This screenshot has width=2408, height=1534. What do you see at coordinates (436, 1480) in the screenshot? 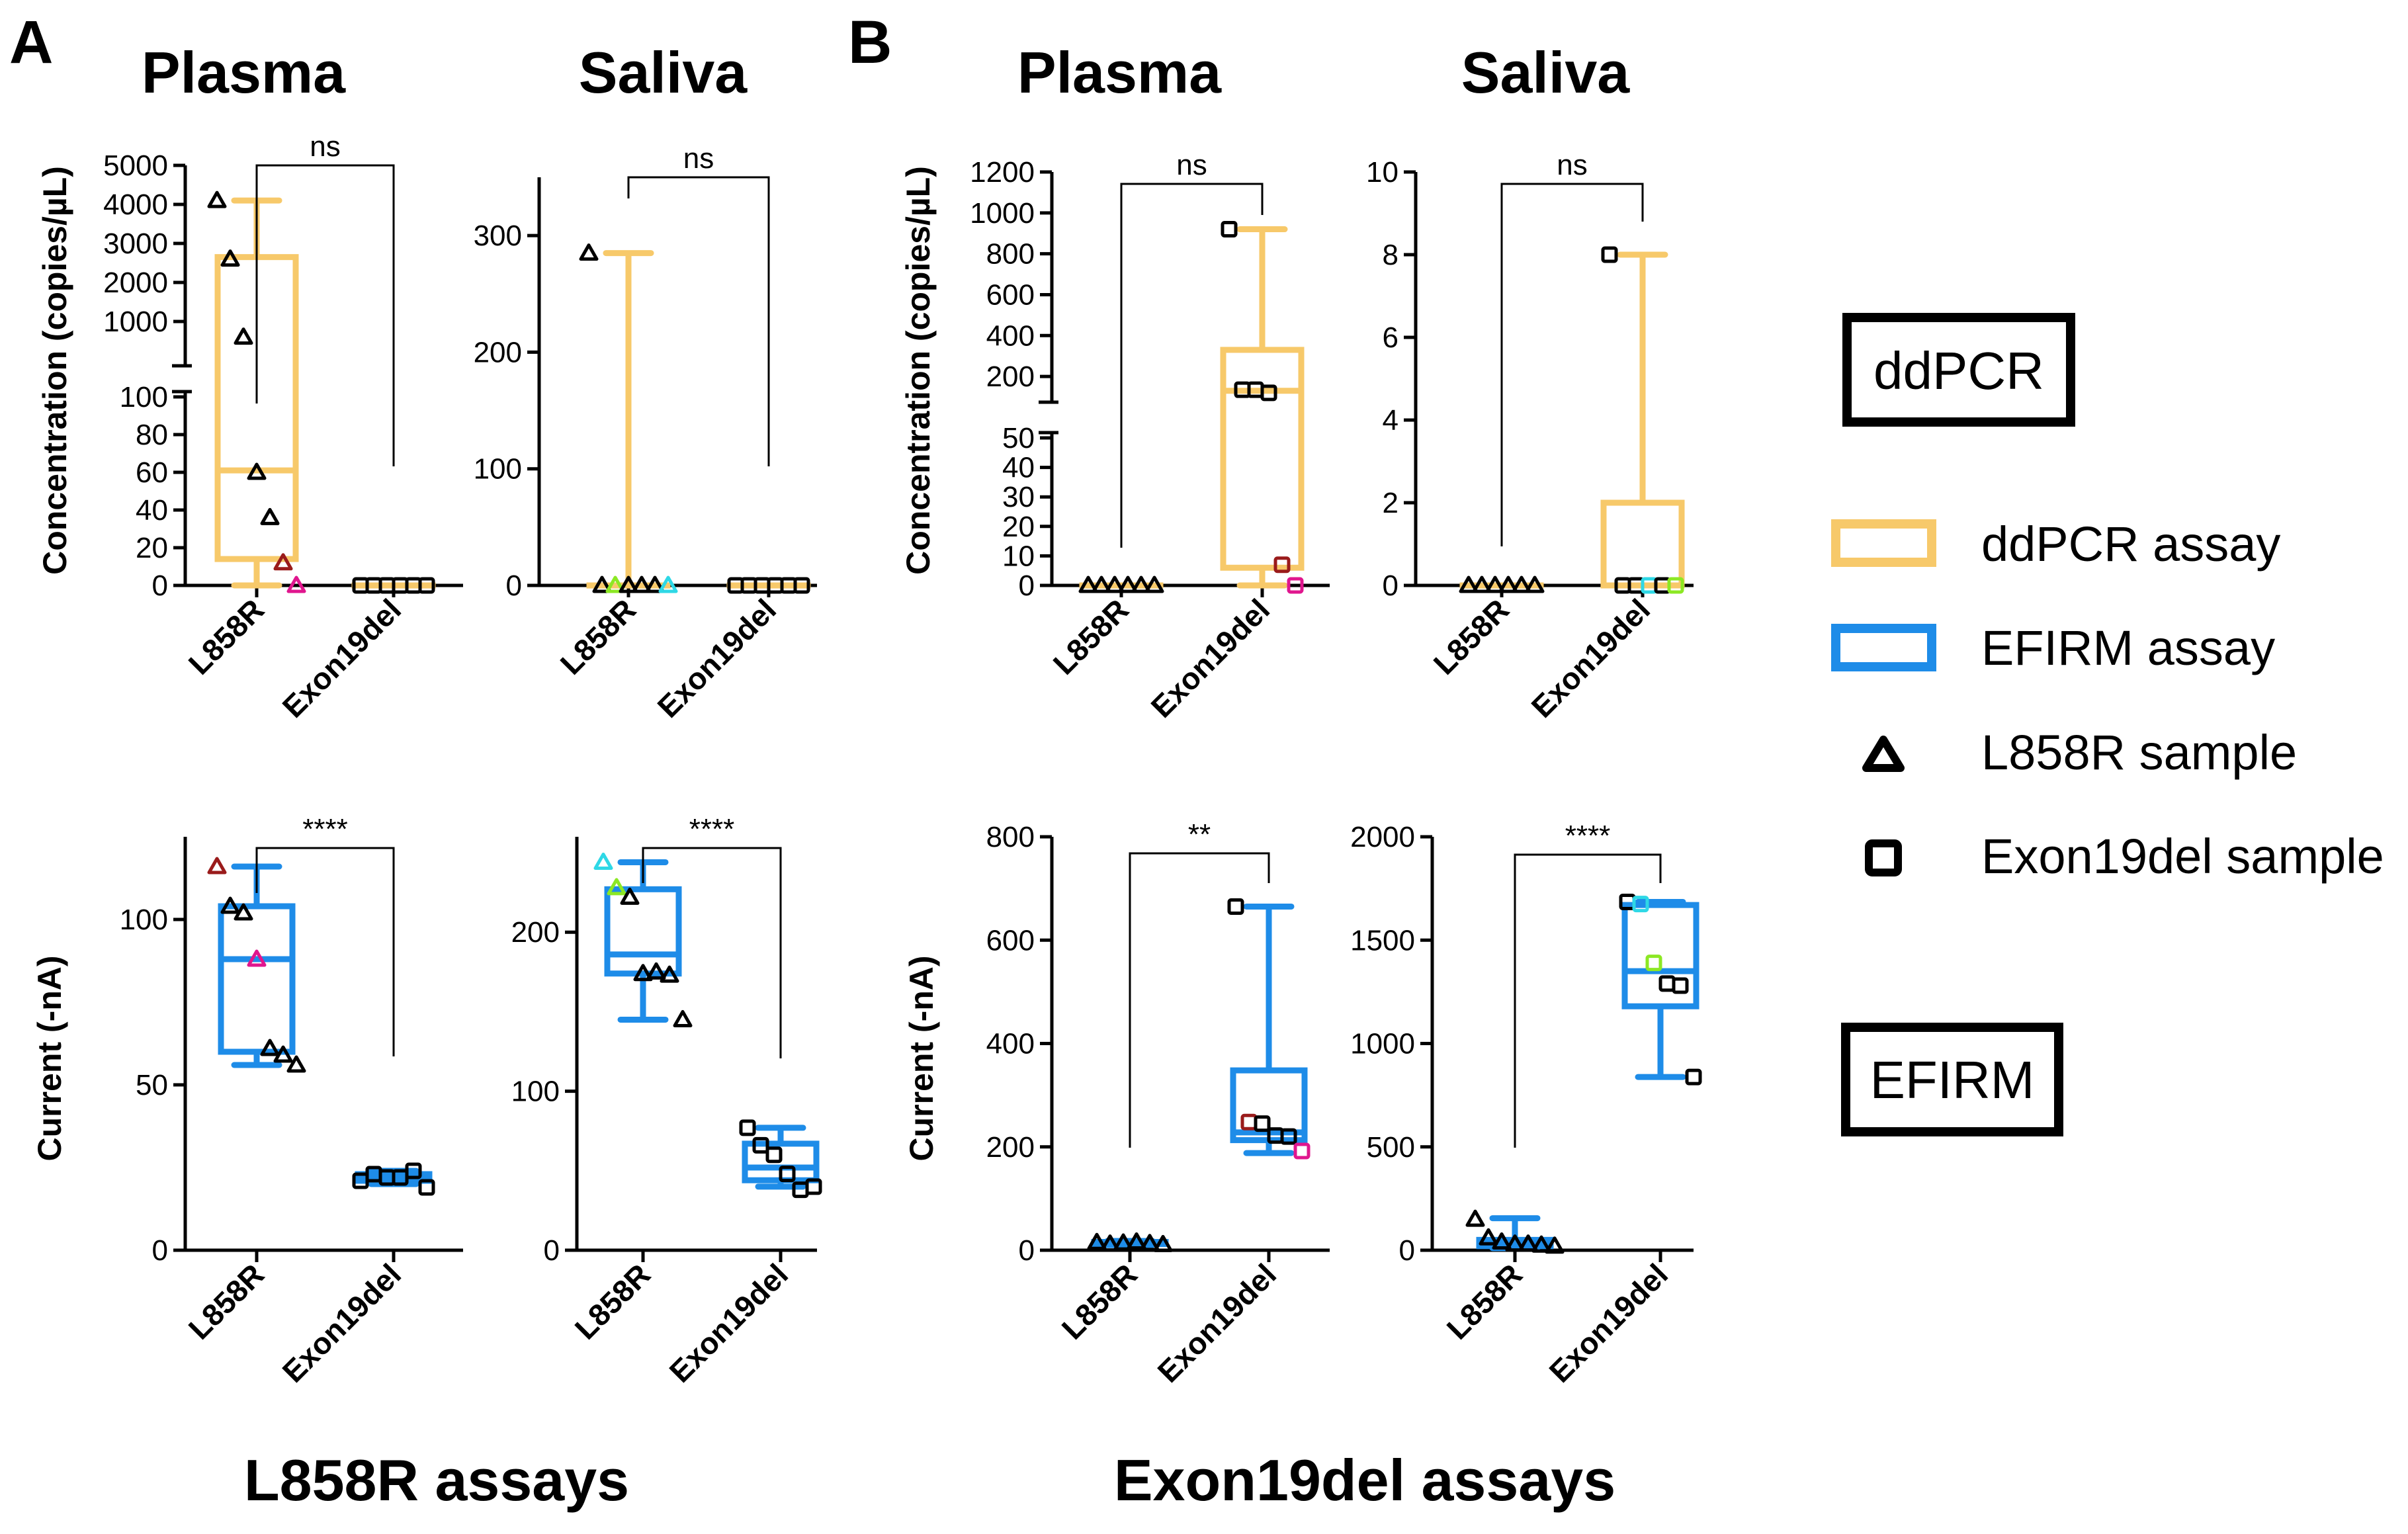
I see `footer-a: L858R assays` at bounding box center [436, 1480].